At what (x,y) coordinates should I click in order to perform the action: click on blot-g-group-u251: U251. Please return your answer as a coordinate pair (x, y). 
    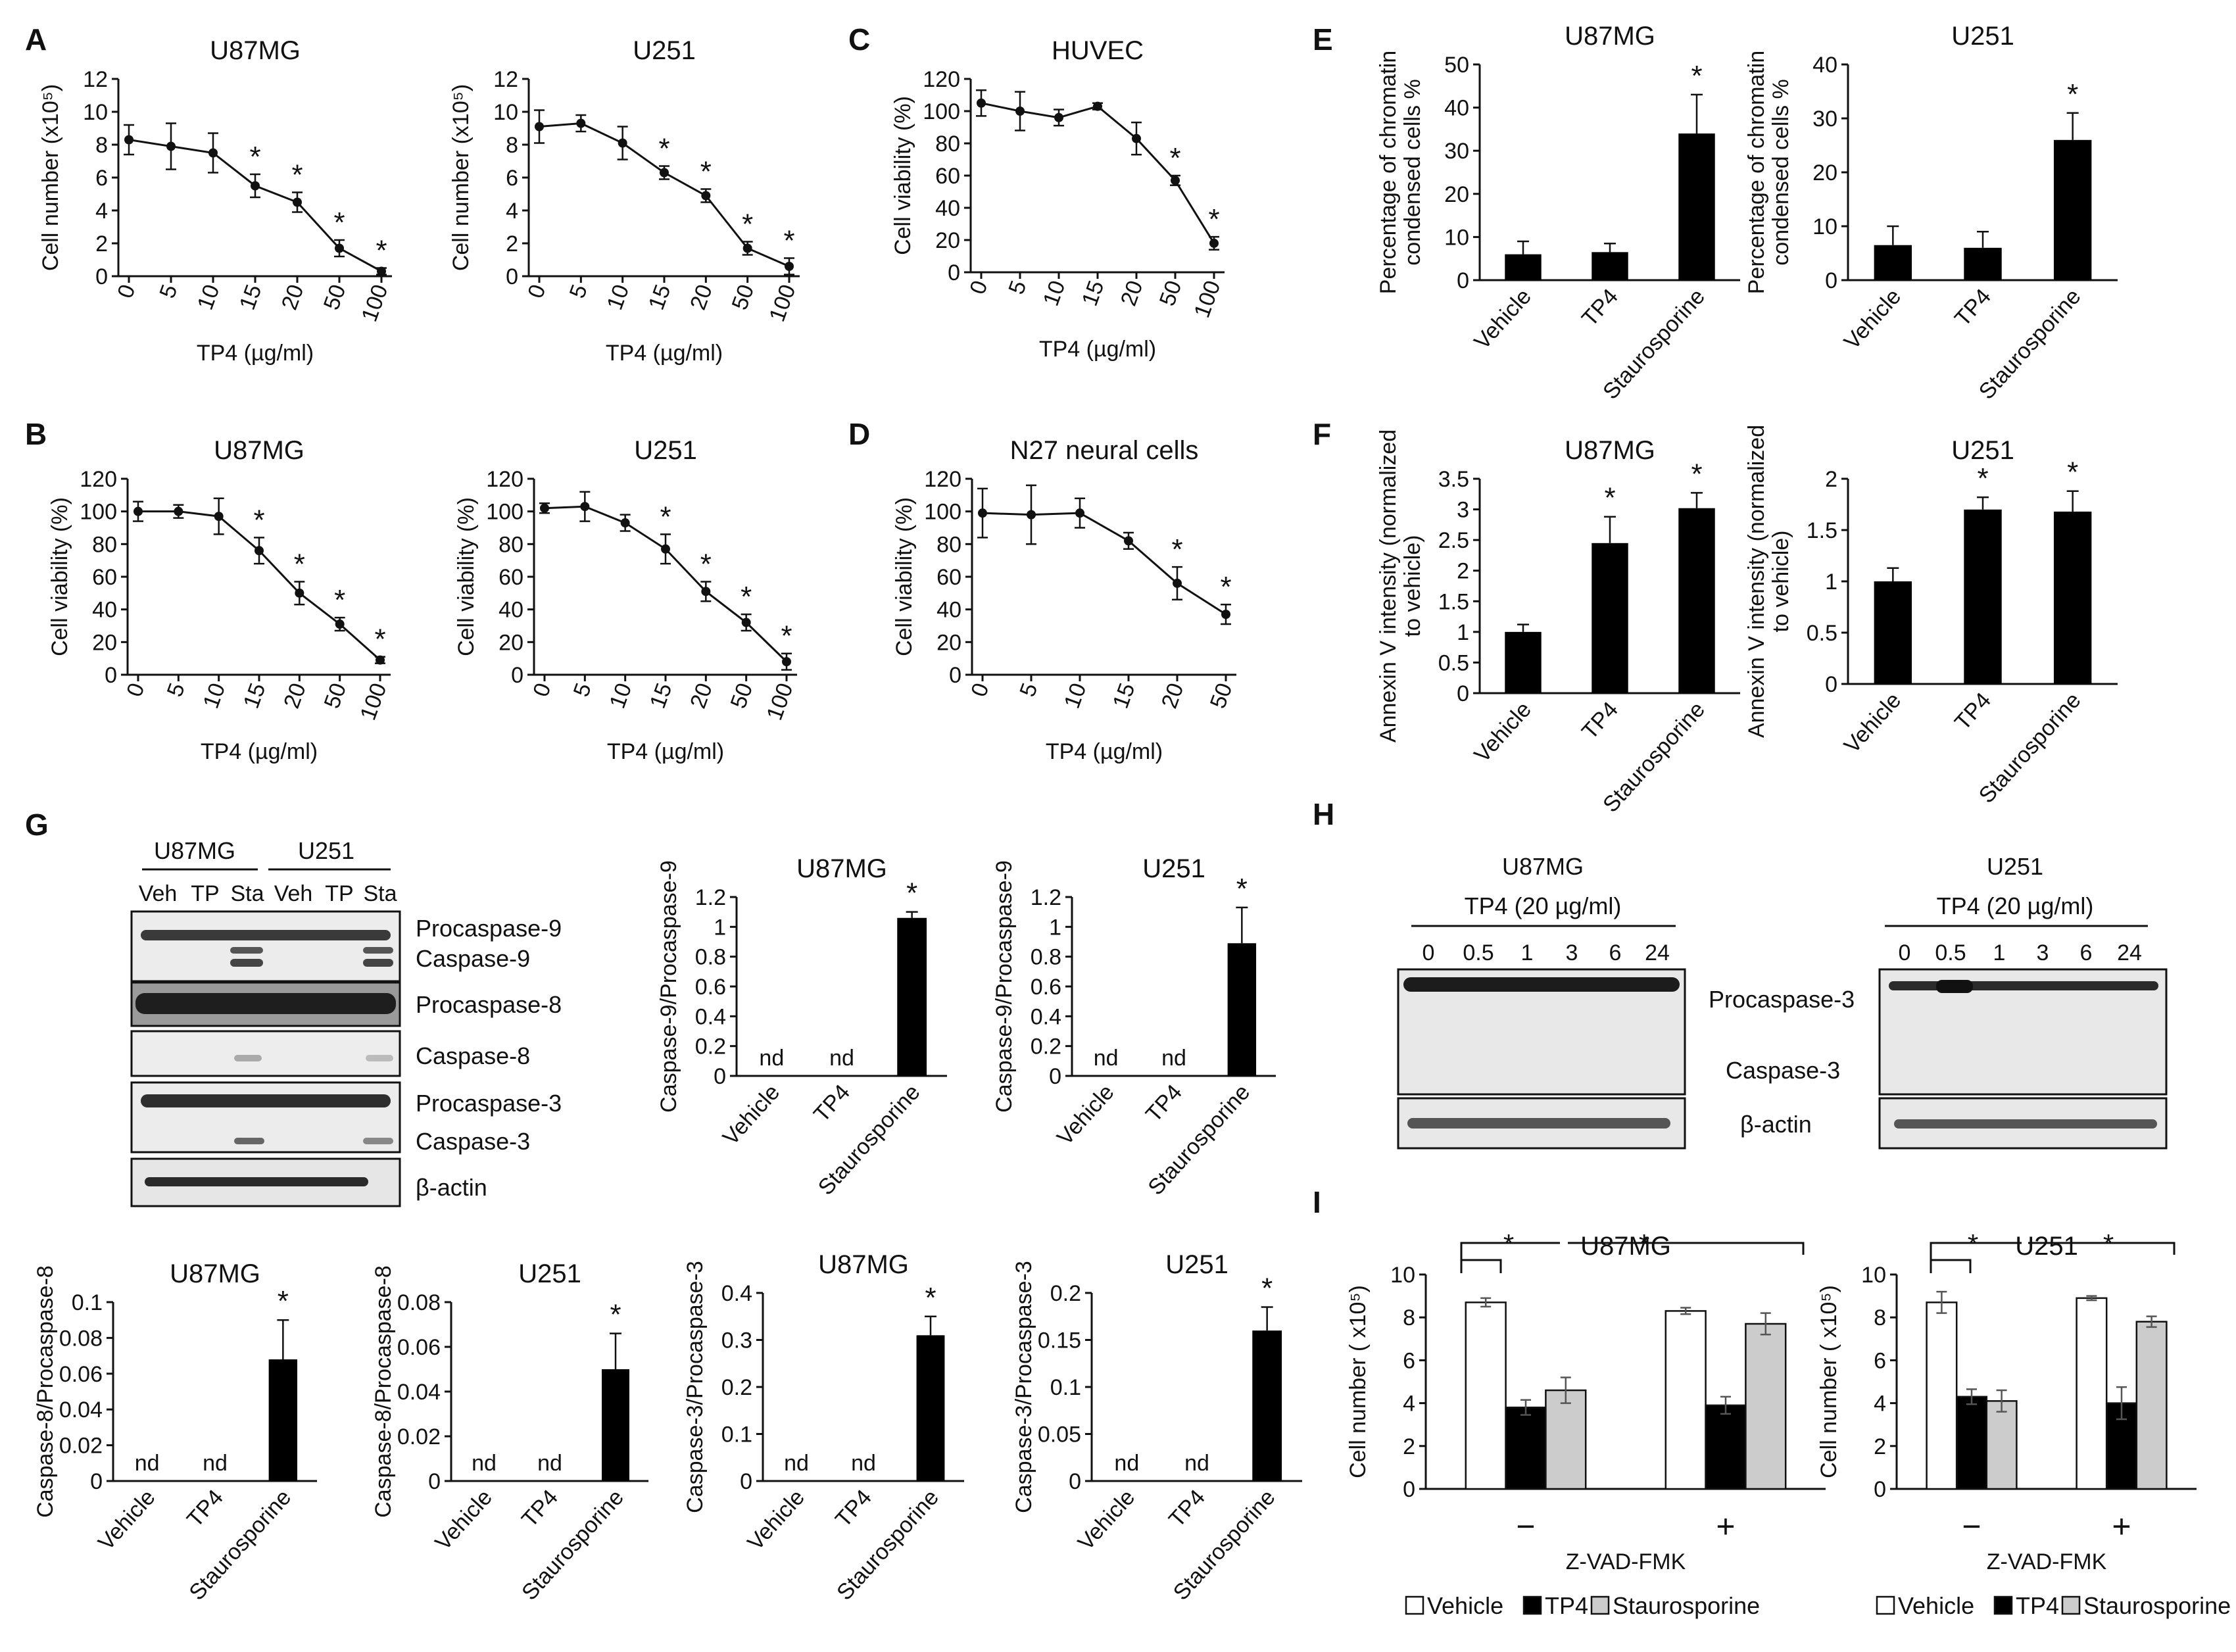
    Looking at the image, I should click on (326, 851).